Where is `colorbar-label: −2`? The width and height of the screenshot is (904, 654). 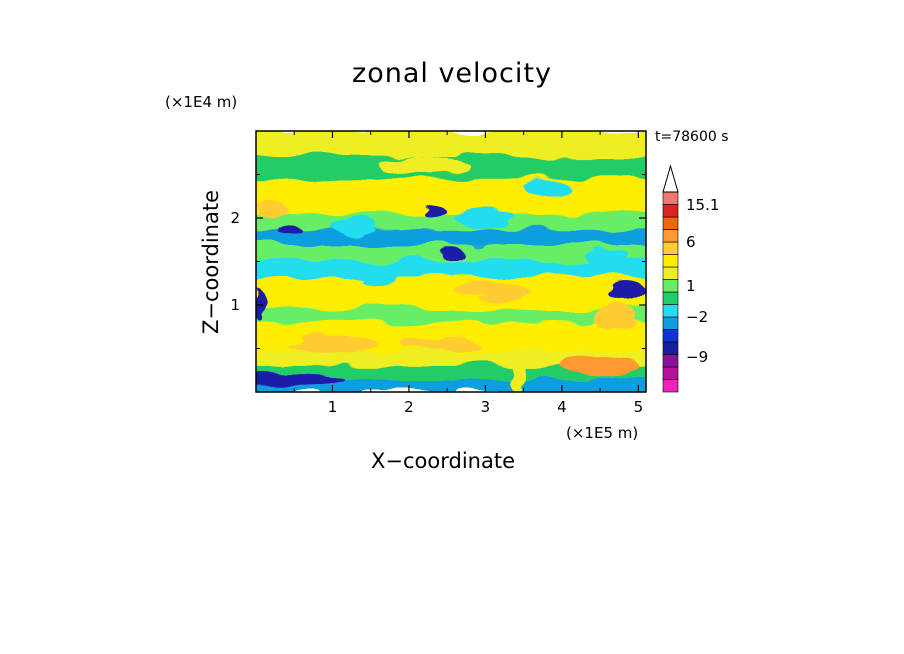 colorbar-label: −2 is located at coordinates (697, 317).